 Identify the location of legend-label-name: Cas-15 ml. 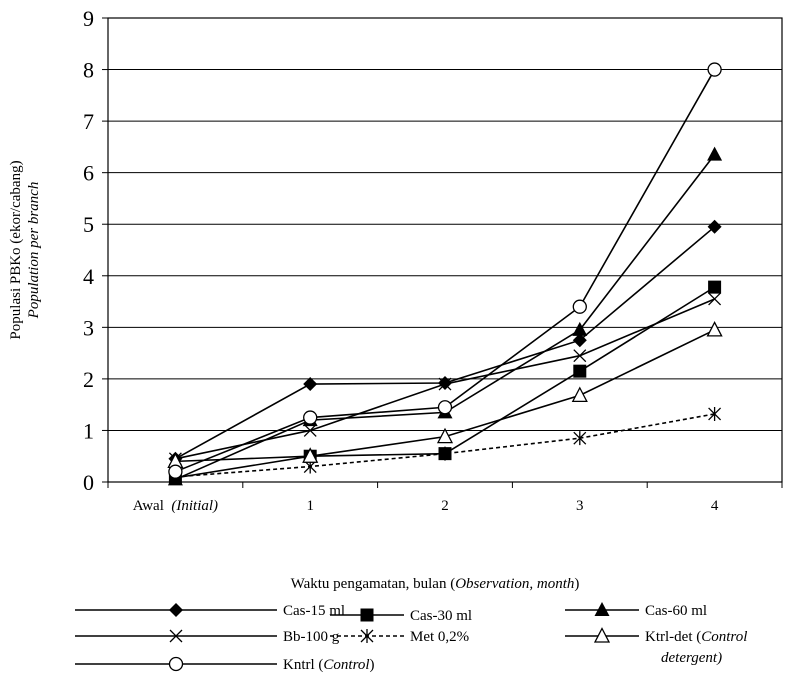
(314, 611).